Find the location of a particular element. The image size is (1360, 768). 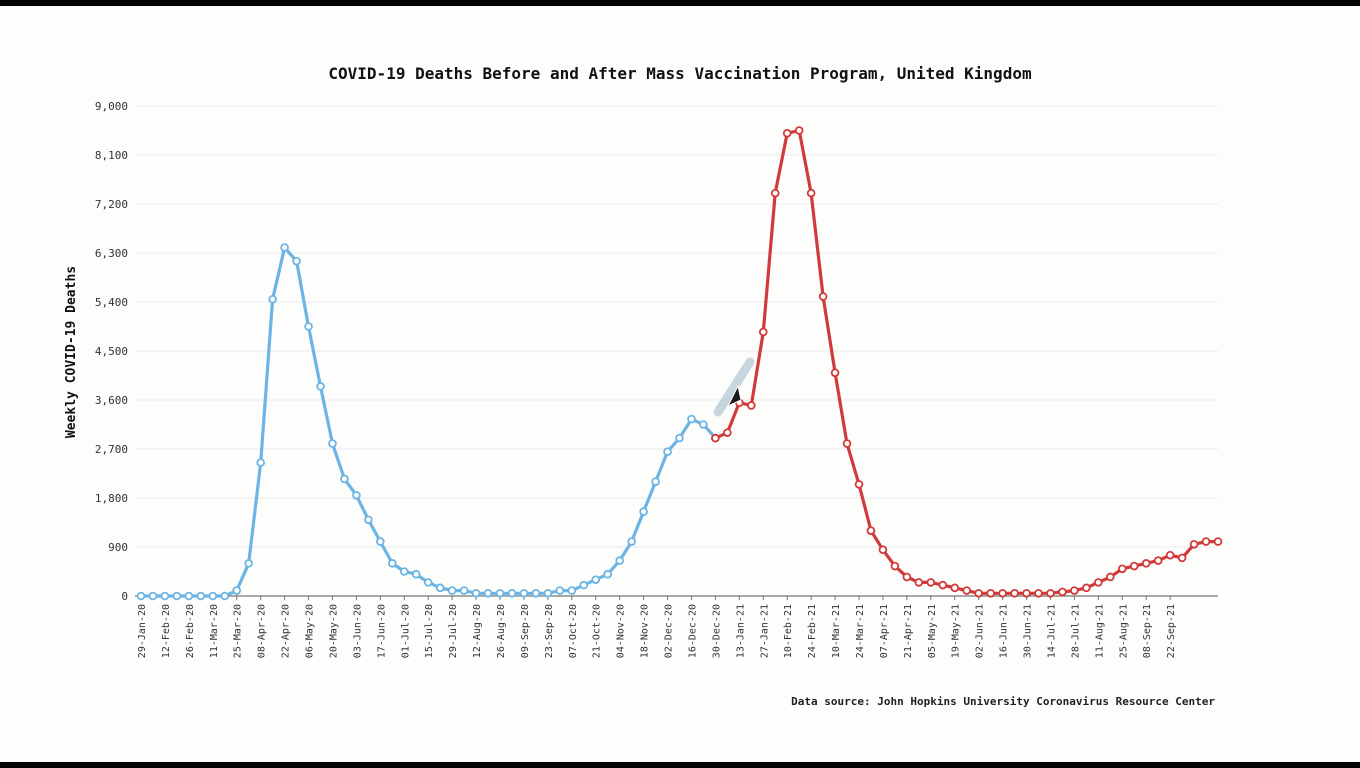

y-tick-label: 0 is located at coordinates (124, 596).